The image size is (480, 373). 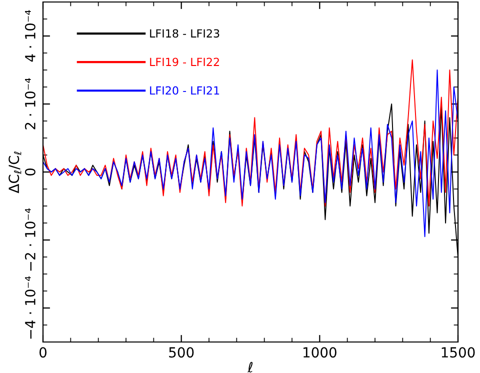 What do you see at coordinates (30, 307) in the screenshot?
I see `y-tick-label: −4 · 10⁻⁴` at bounding box center [30, 307].